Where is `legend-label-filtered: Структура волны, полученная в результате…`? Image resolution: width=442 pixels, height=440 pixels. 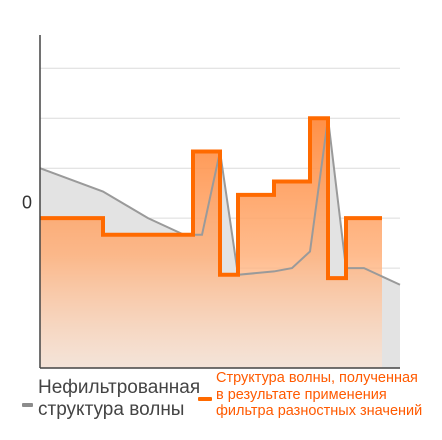 legend-label-filtered: Структура волны, полученная в результате… is located at coordinates (319, 395).